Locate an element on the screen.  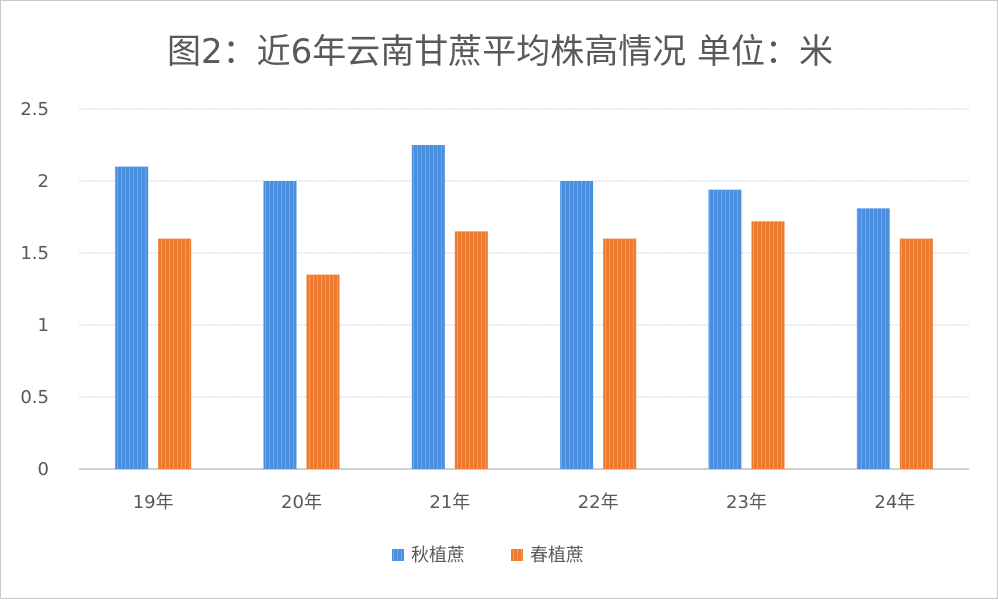
x-tick-label: 24年 is located at coordinates (894, 502).